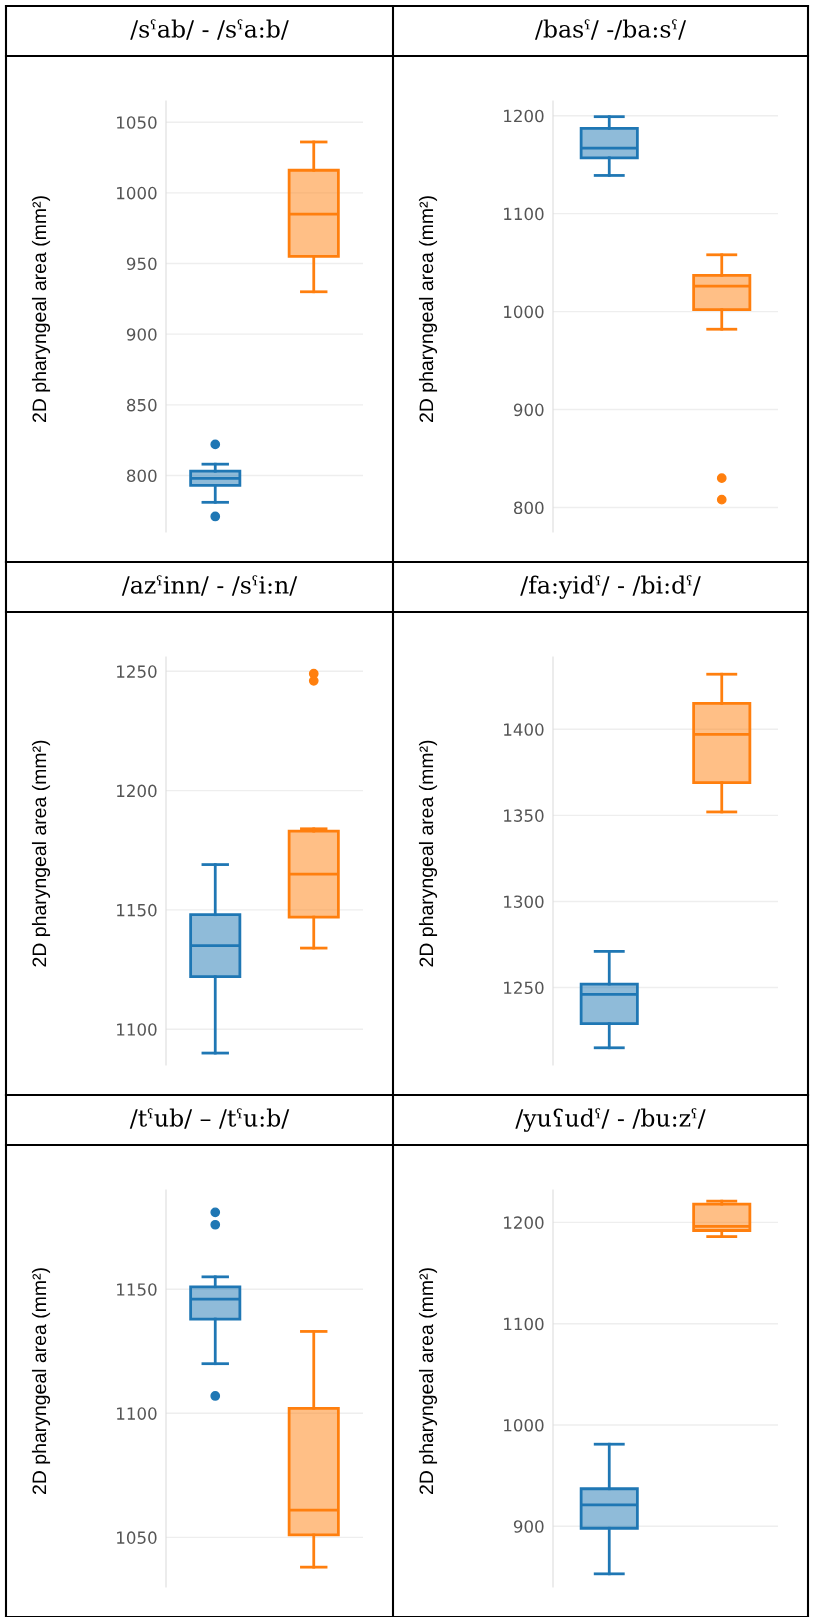 The image size is (814, 1617). I want to click on y-tick-label: 1400, so click(524, 729).